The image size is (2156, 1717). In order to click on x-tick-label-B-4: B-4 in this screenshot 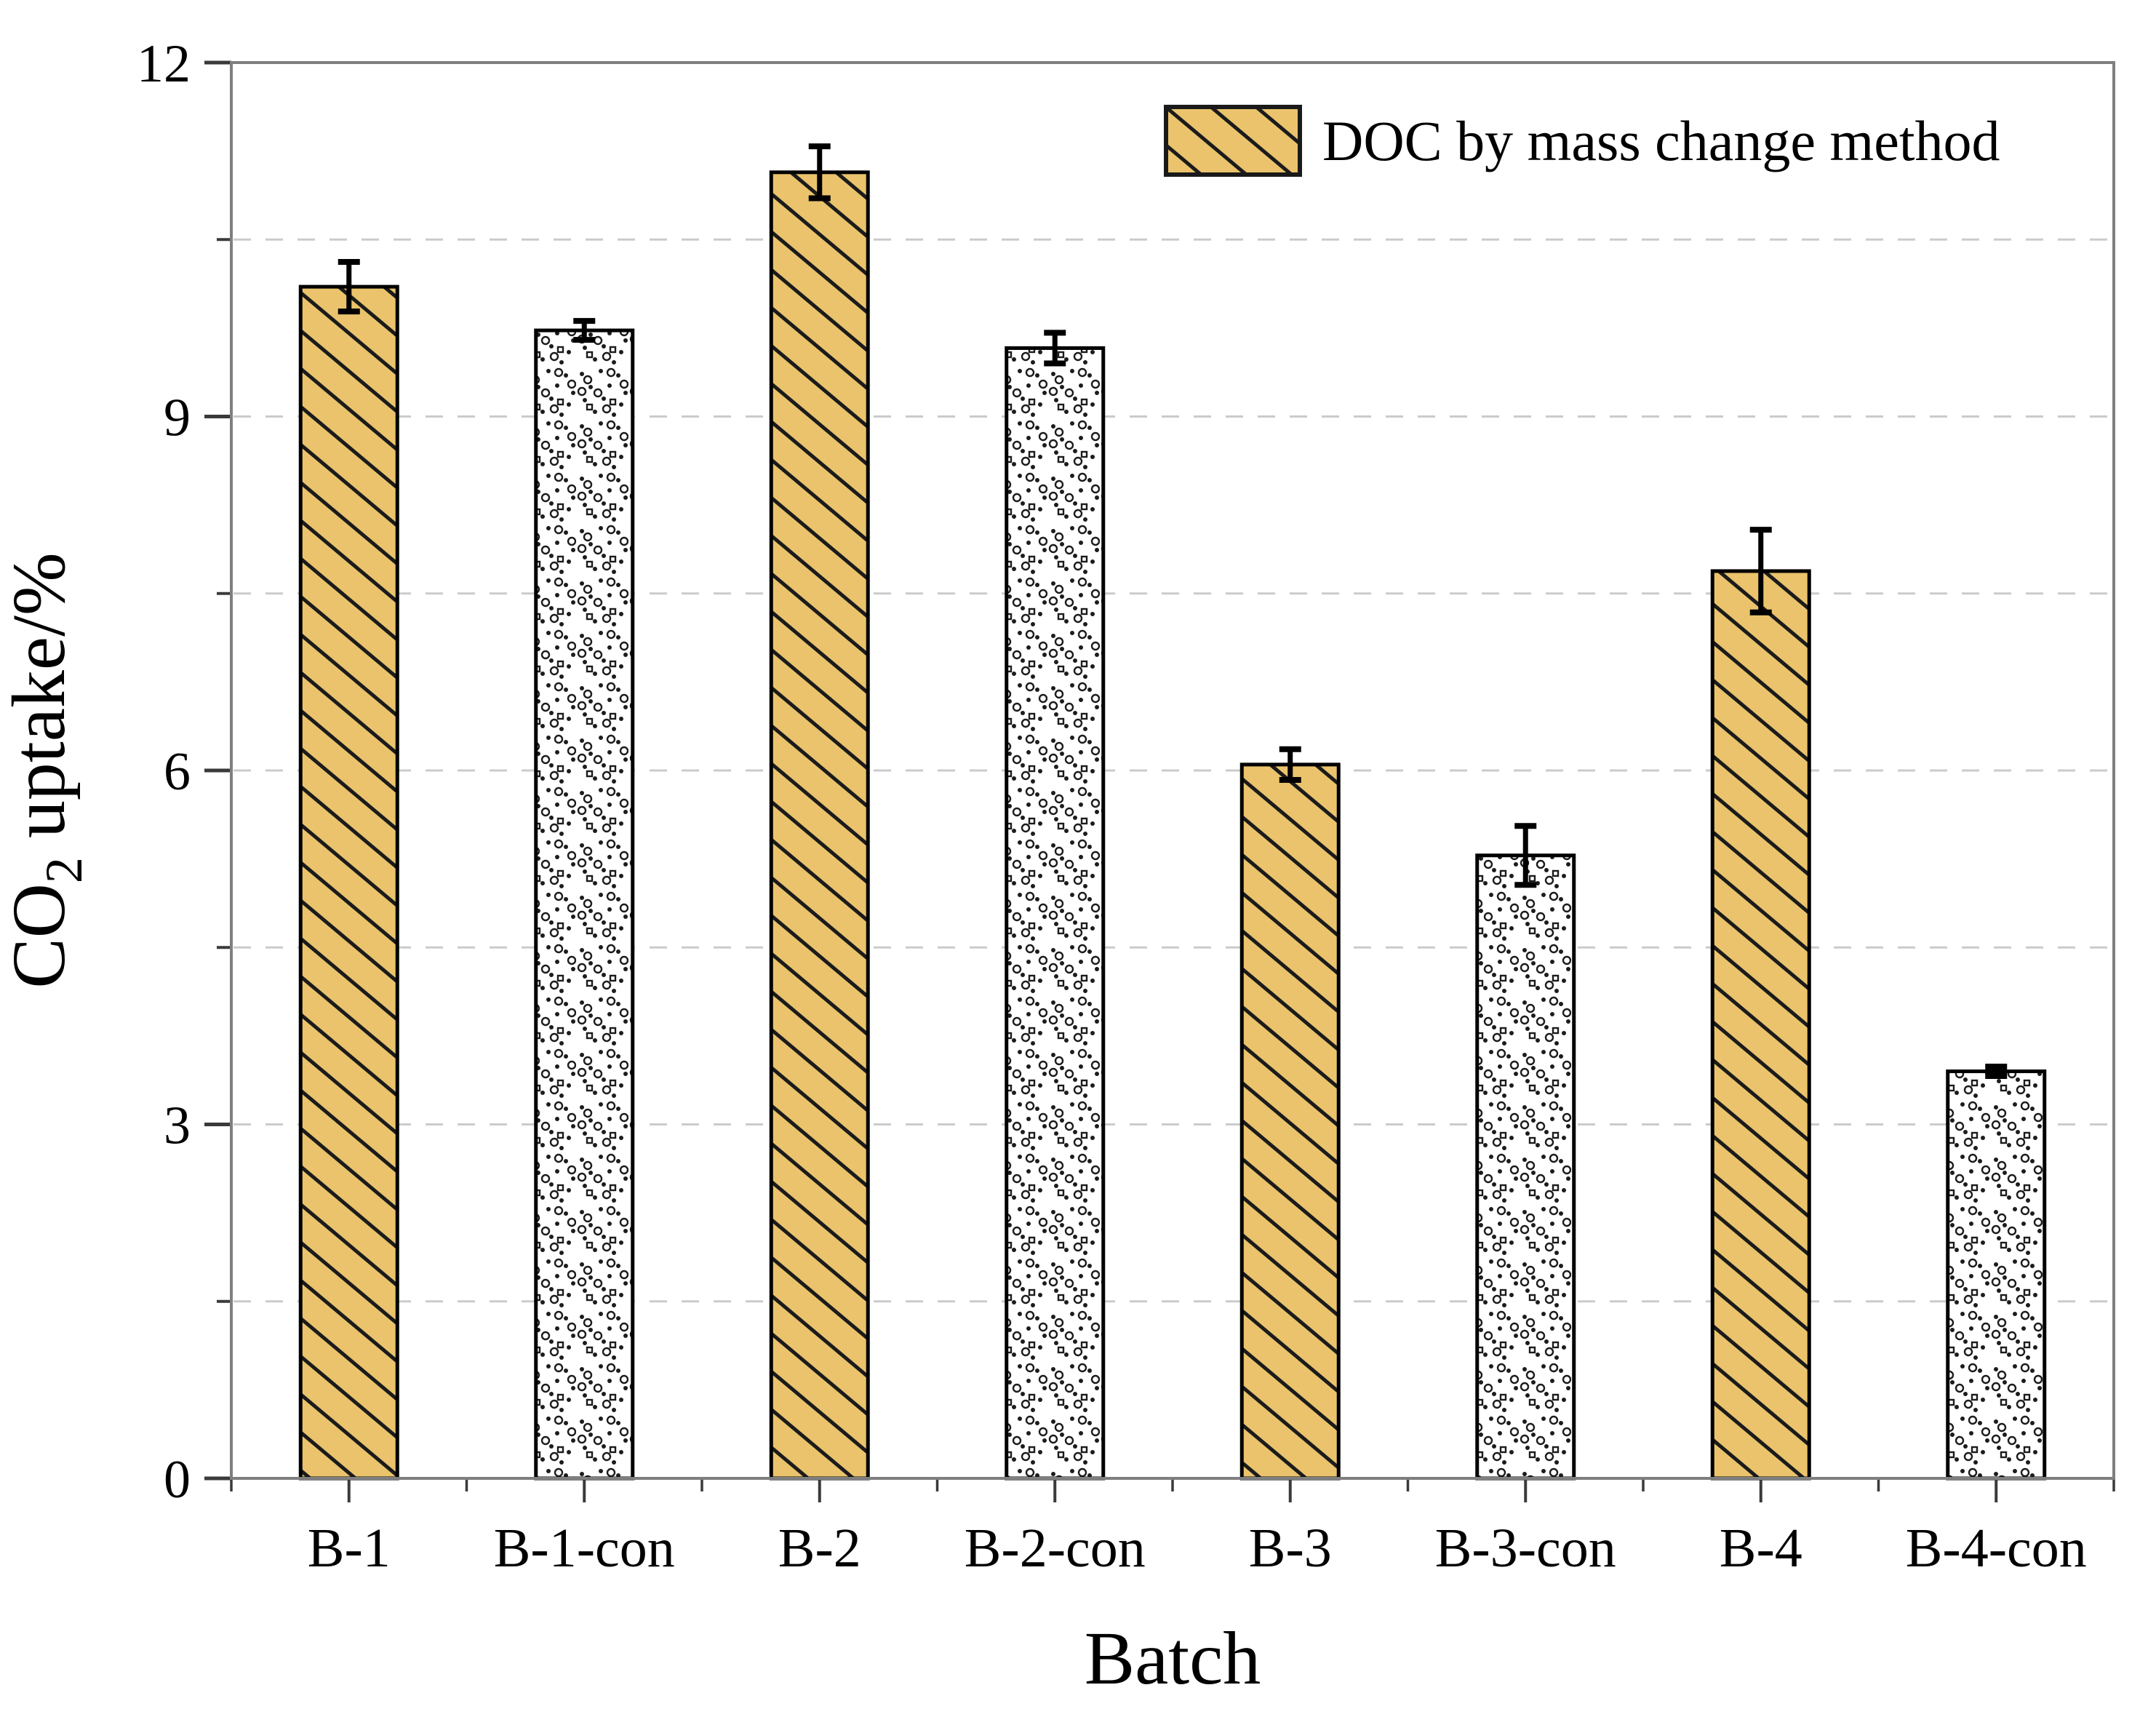, I will do `click(1761, 1548)`.